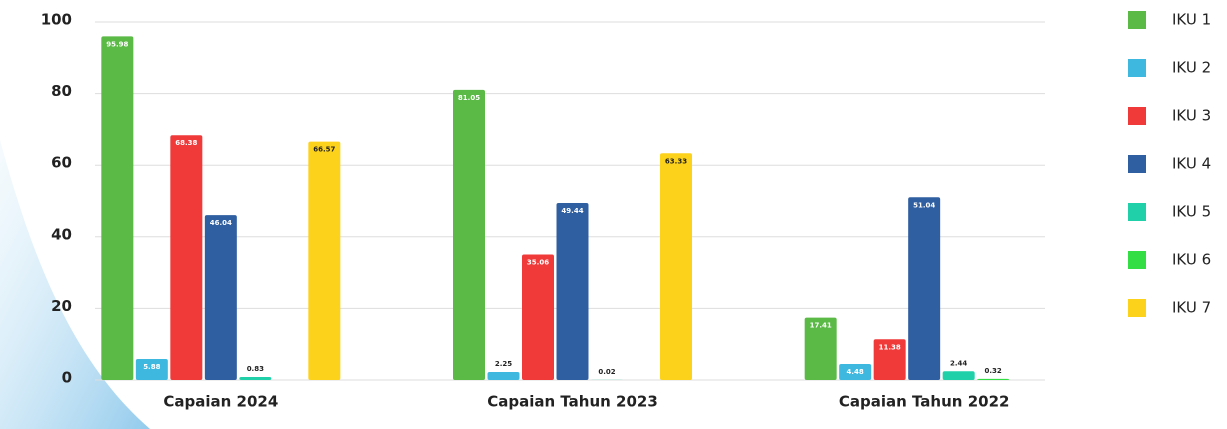 This screenshot has height=429, width=1227. What do you see at coordinates (1191, 308) in the screenshot?
I see `legend-label: IKU 7` at bounding box center [1191, 308].